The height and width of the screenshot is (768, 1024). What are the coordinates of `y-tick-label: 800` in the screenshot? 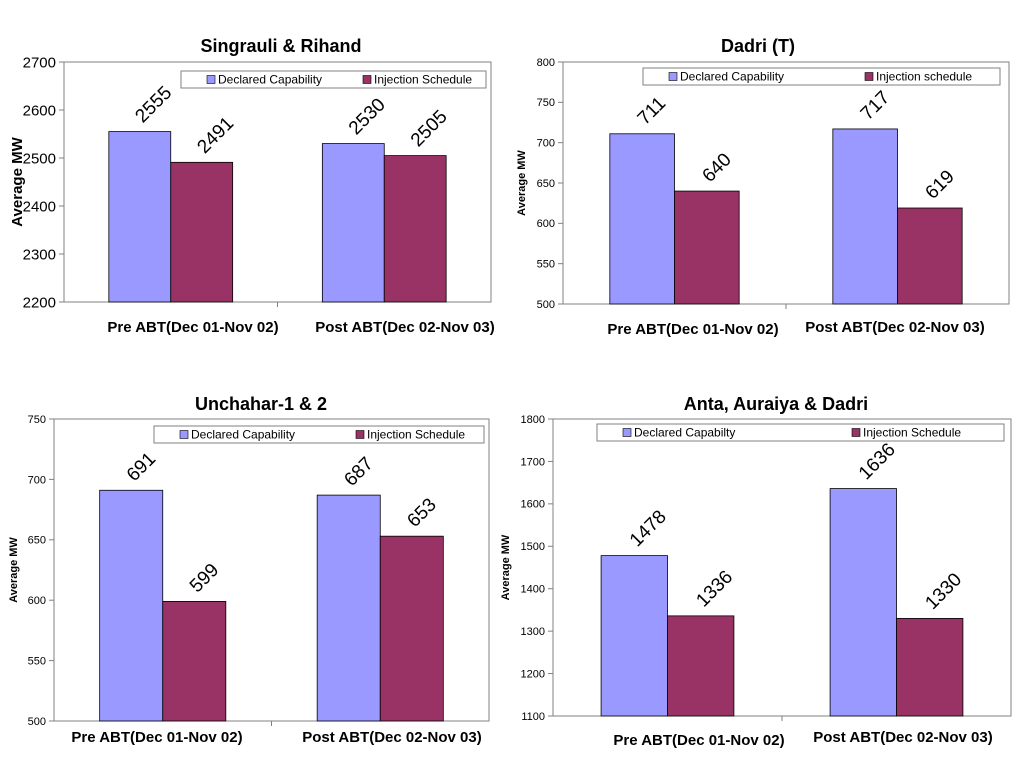 It's located at (546, 63).